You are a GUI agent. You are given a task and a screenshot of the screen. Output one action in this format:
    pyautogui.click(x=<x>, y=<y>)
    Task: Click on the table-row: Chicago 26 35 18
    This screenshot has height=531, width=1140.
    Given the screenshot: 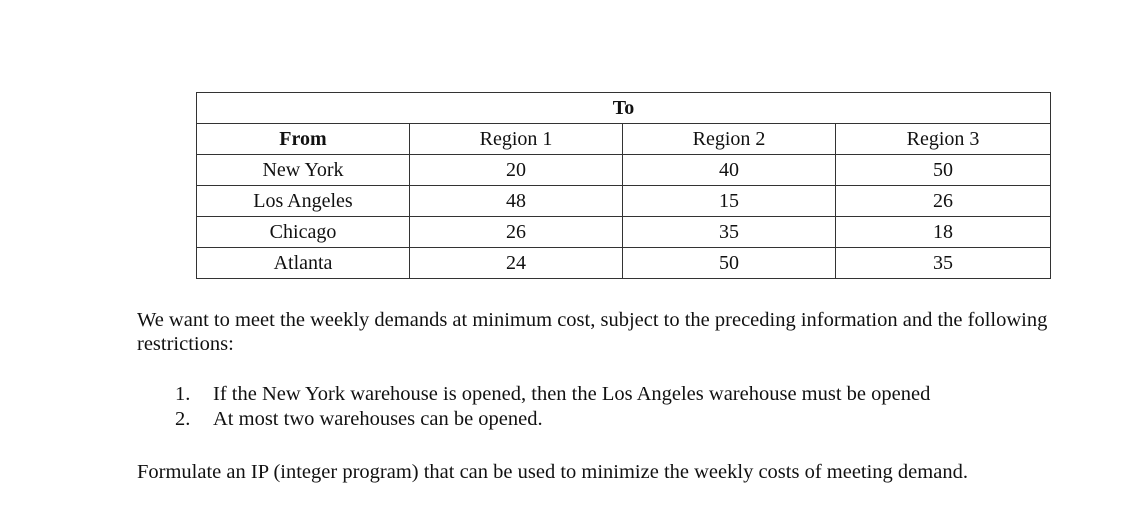 What is the action you would take?
    pyautogui.click(x=624, y=232)
    